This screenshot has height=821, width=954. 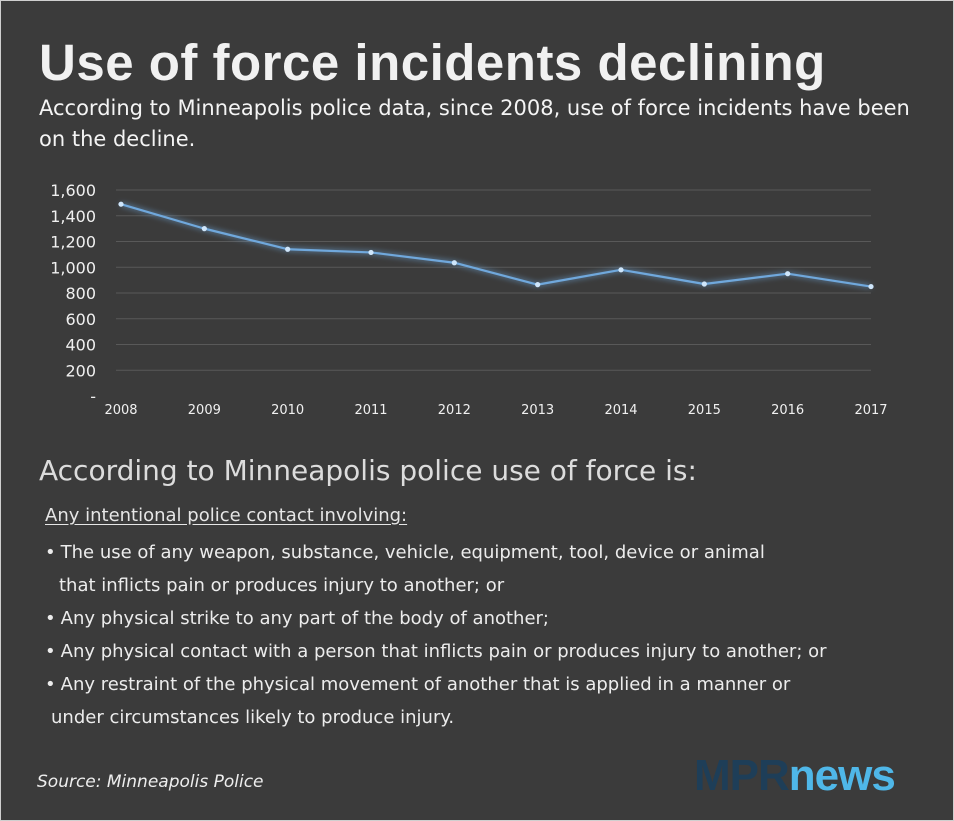 What do you see at coordinates (370, 410) in the screenshot?
I see `x-tick-label: 2011` at bounding box center [370, 410].